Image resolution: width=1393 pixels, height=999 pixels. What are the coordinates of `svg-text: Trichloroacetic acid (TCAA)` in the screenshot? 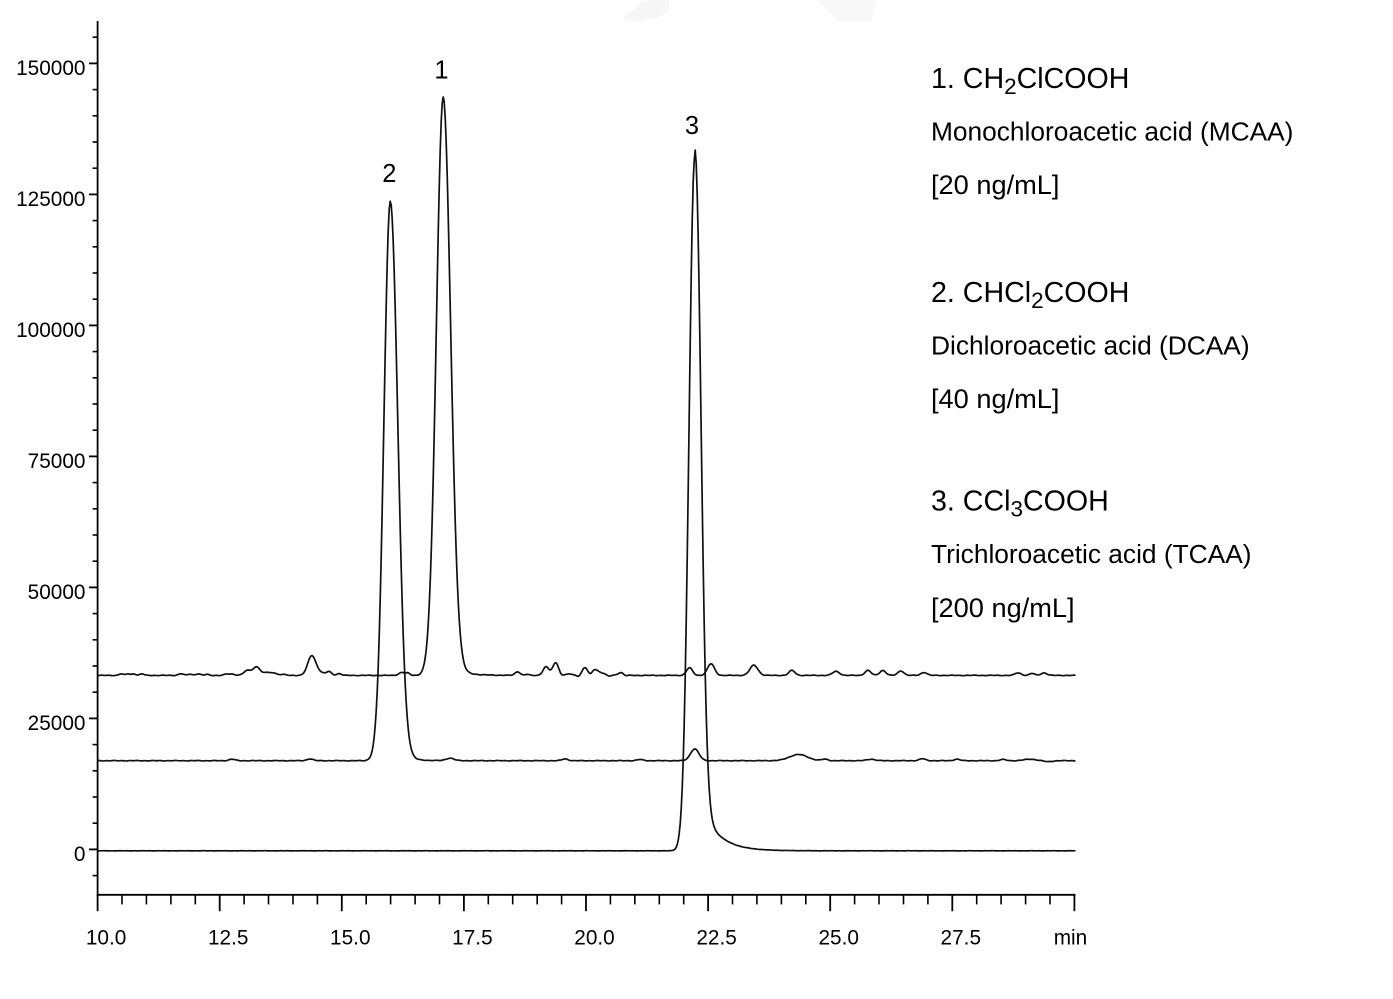 It's located at (1091, 554).